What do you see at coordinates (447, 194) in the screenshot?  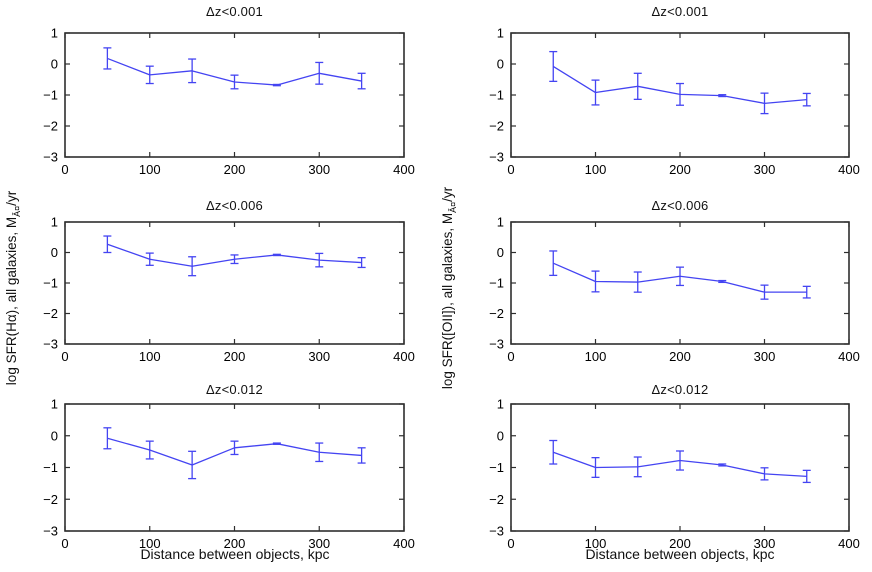 I see `ylabel-right-suffix: /yr` at bounding box center [447, 194].